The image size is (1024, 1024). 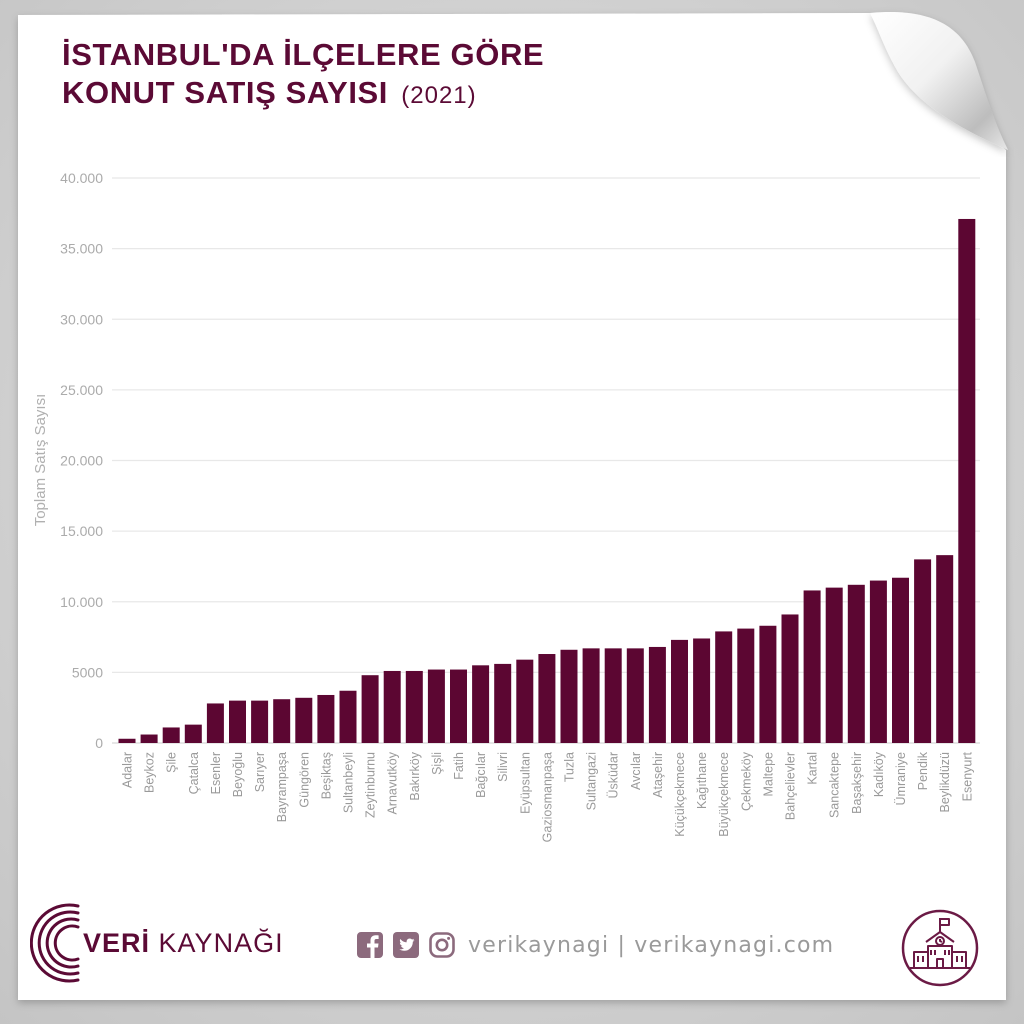 I want to click on title-line-2: KONUT SATIŞ SAYISI, so click(x=225, y=92).